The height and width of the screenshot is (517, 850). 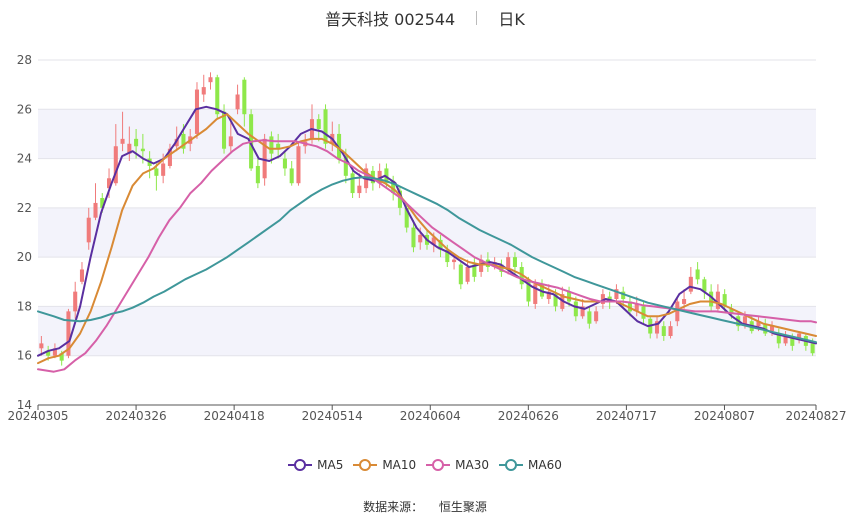 I want to click on data-source-value: 恒生聚源, so click(x=462, y=507).